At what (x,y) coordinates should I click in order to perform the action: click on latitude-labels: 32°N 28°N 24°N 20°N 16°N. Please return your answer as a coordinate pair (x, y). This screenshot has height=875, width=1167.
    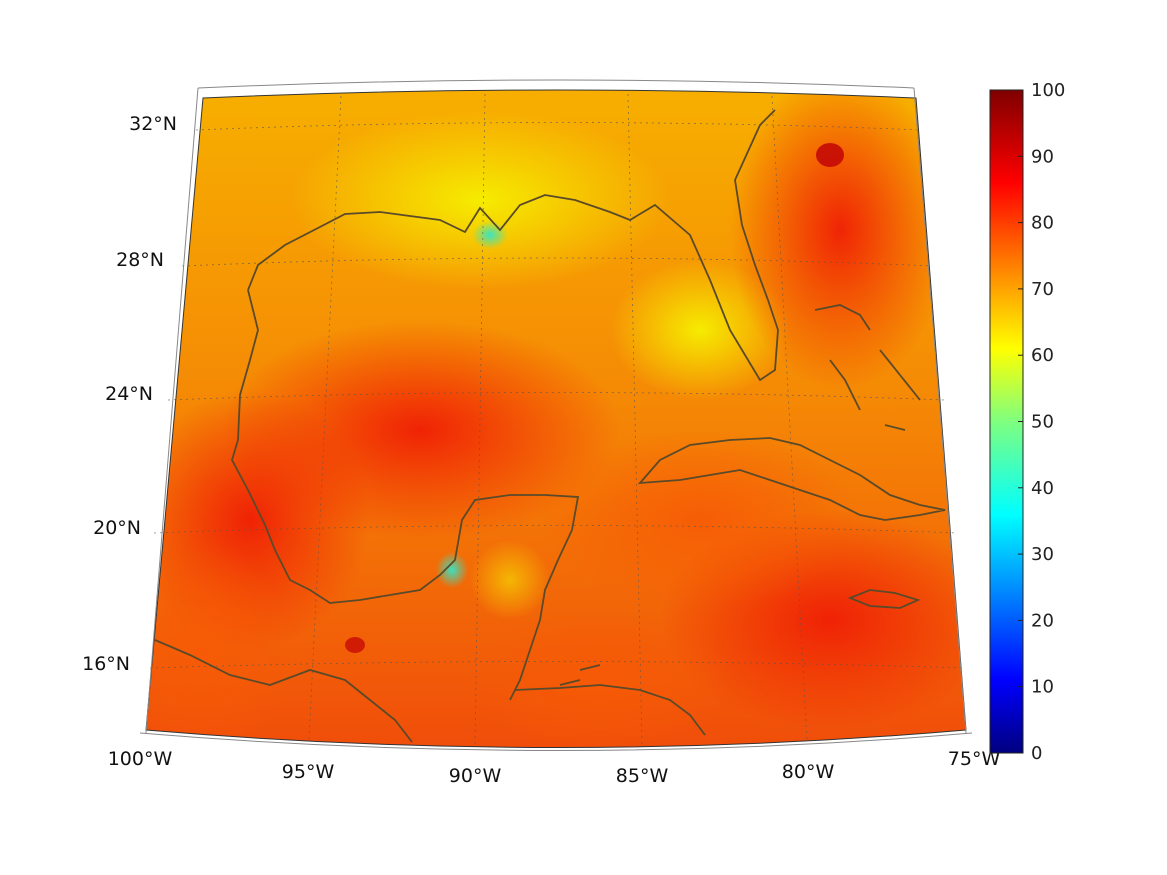
    Looking at the image, I should click on (129, 394).